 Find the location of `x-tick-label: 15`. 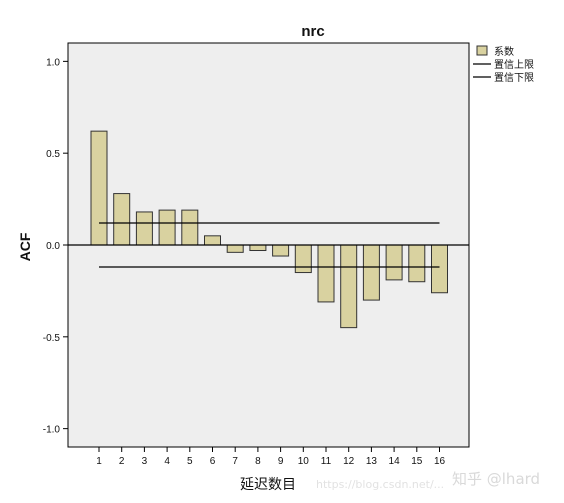

x-tick-label: 15 is located at coordinates (417, 461).